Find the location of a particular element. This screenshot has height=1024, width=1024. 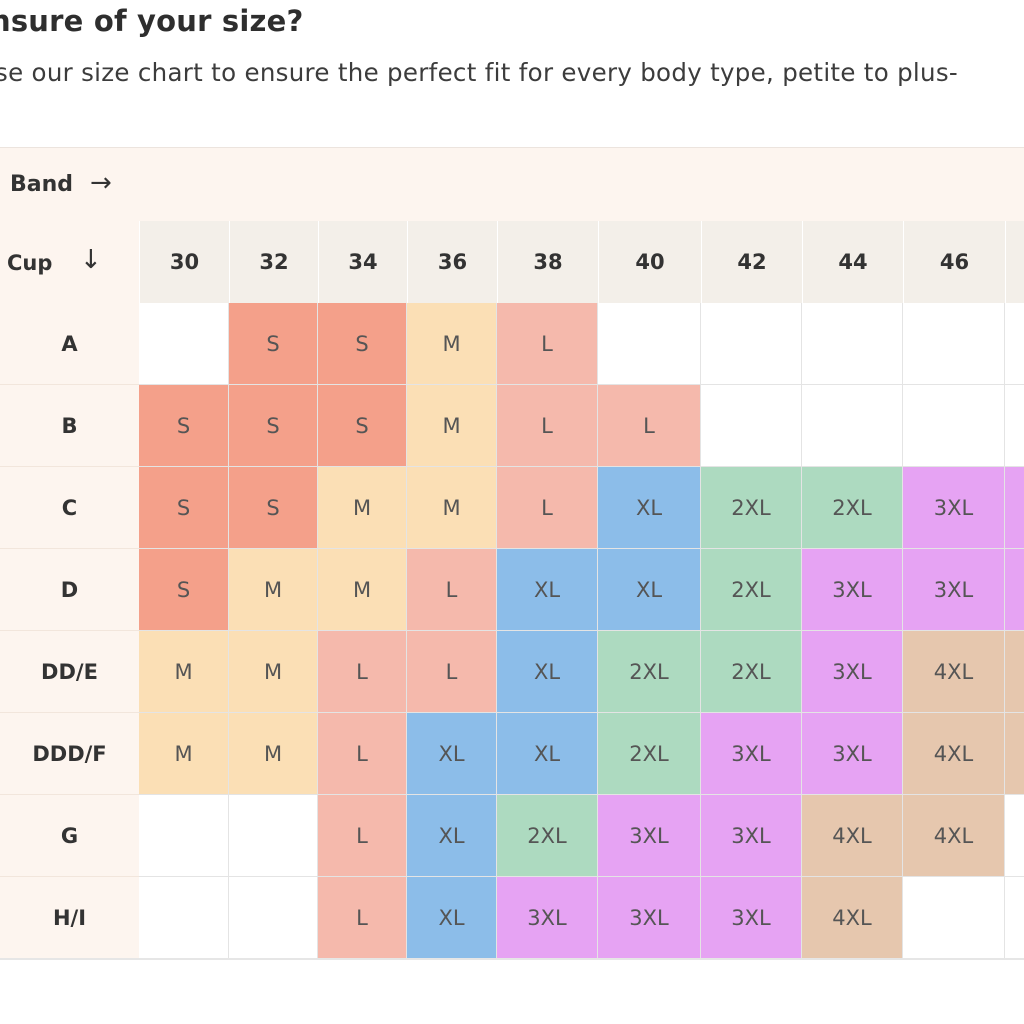

cup-row-label: G is located at coordinates (69, 836).